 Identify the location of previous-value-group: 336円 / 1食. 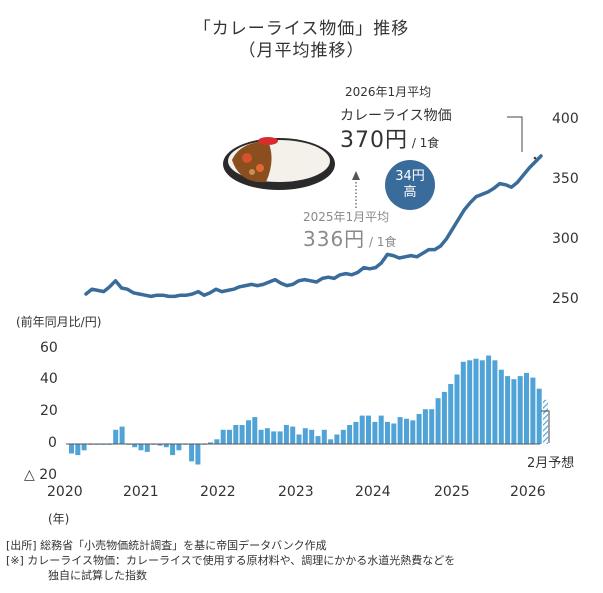
(350, 237).